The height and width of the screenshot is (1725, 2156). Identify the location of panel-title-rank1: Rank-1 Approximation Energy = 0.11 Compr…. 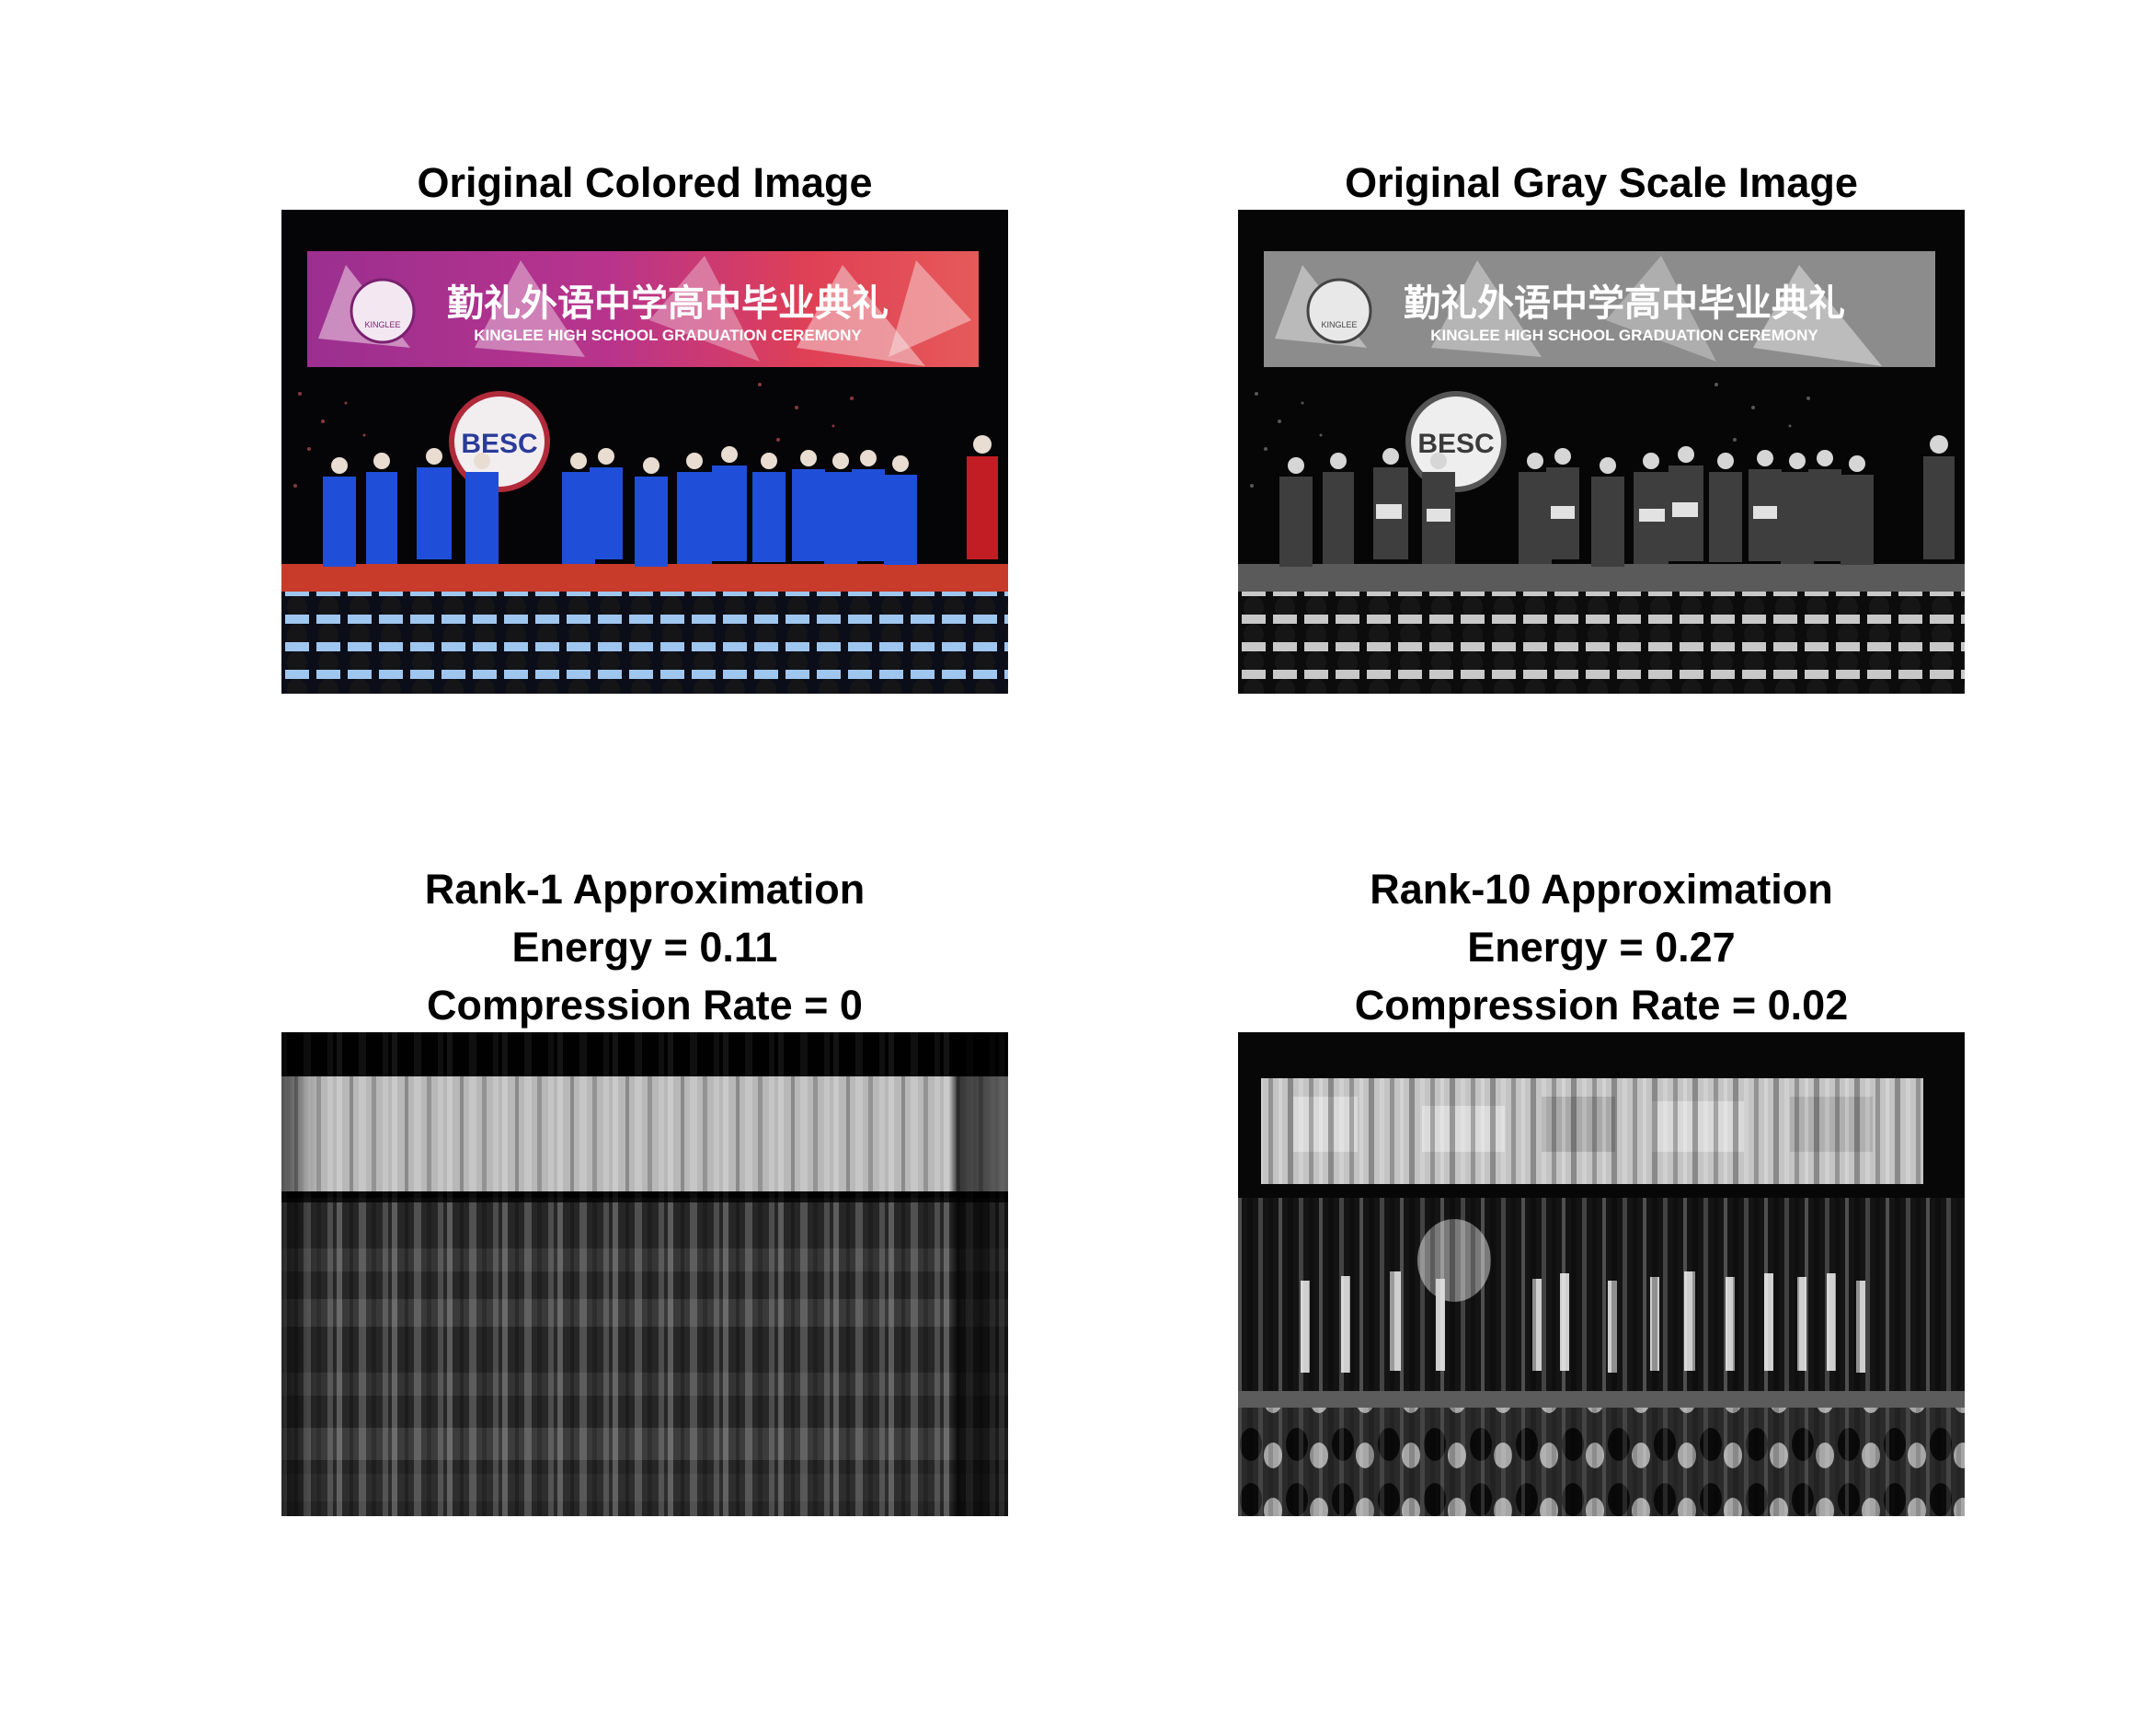
(645, 947).